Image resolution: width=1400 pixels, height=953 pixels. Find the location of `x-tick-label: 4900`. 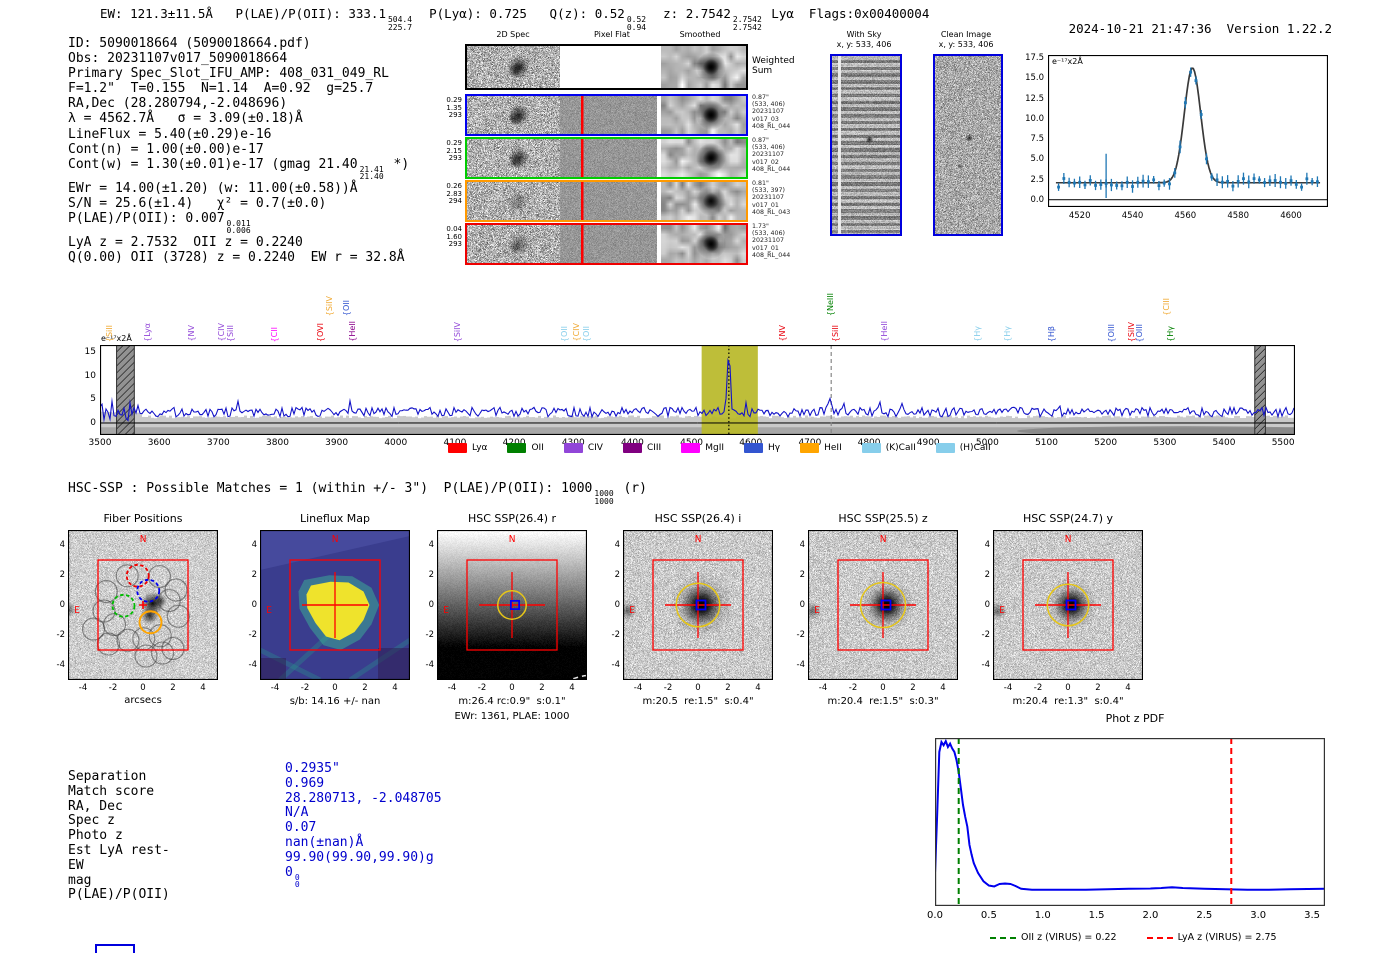

x-tick-label: 4900 is located at coordinates (928, 443).